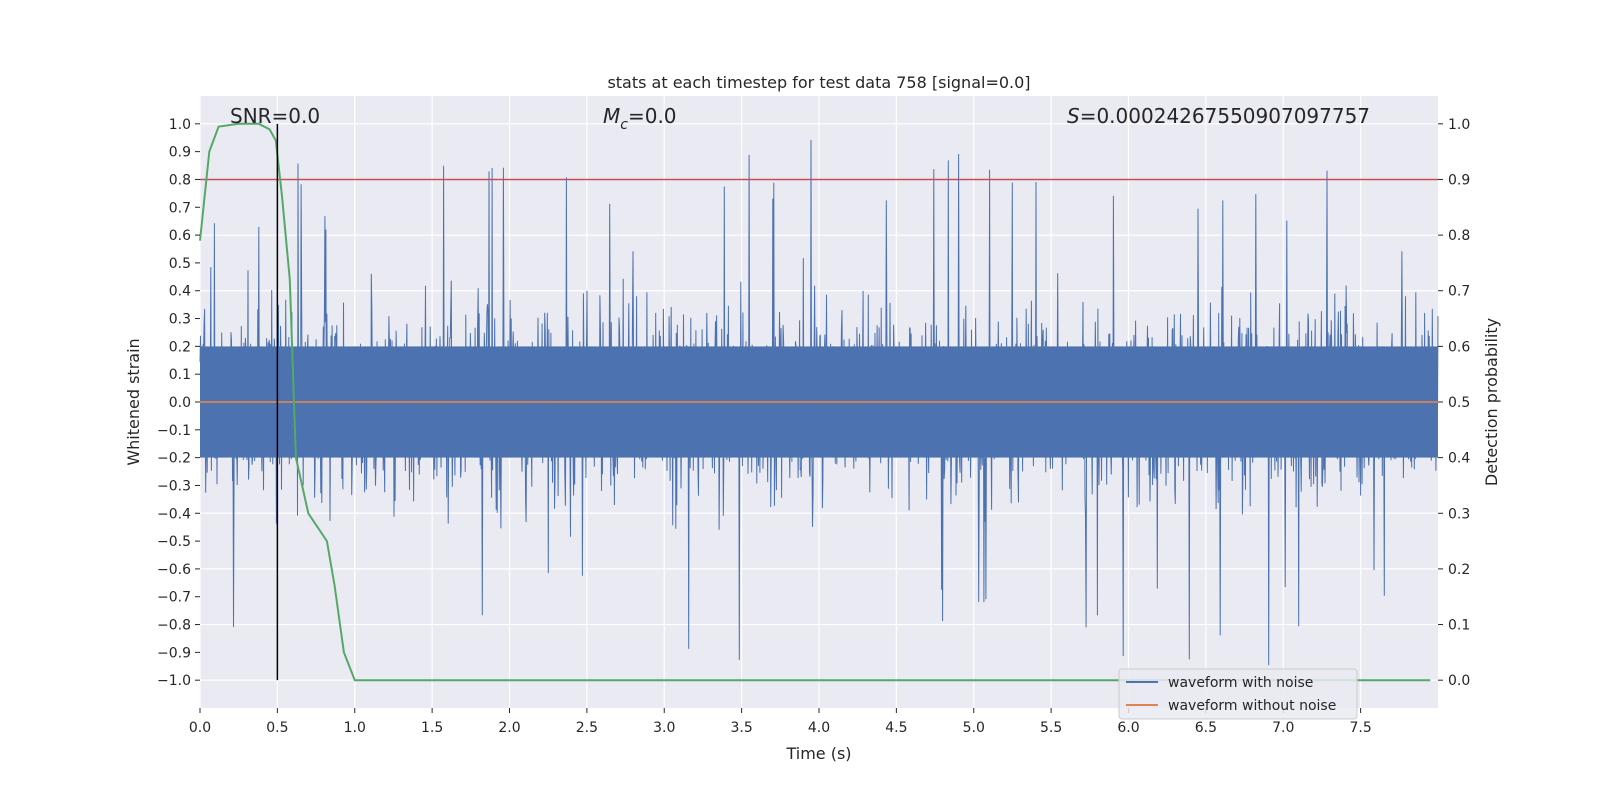  Describe the element at coordinates (180, 375) in the screenshot. I see `y-left-tick-label: 0.1` at that location.